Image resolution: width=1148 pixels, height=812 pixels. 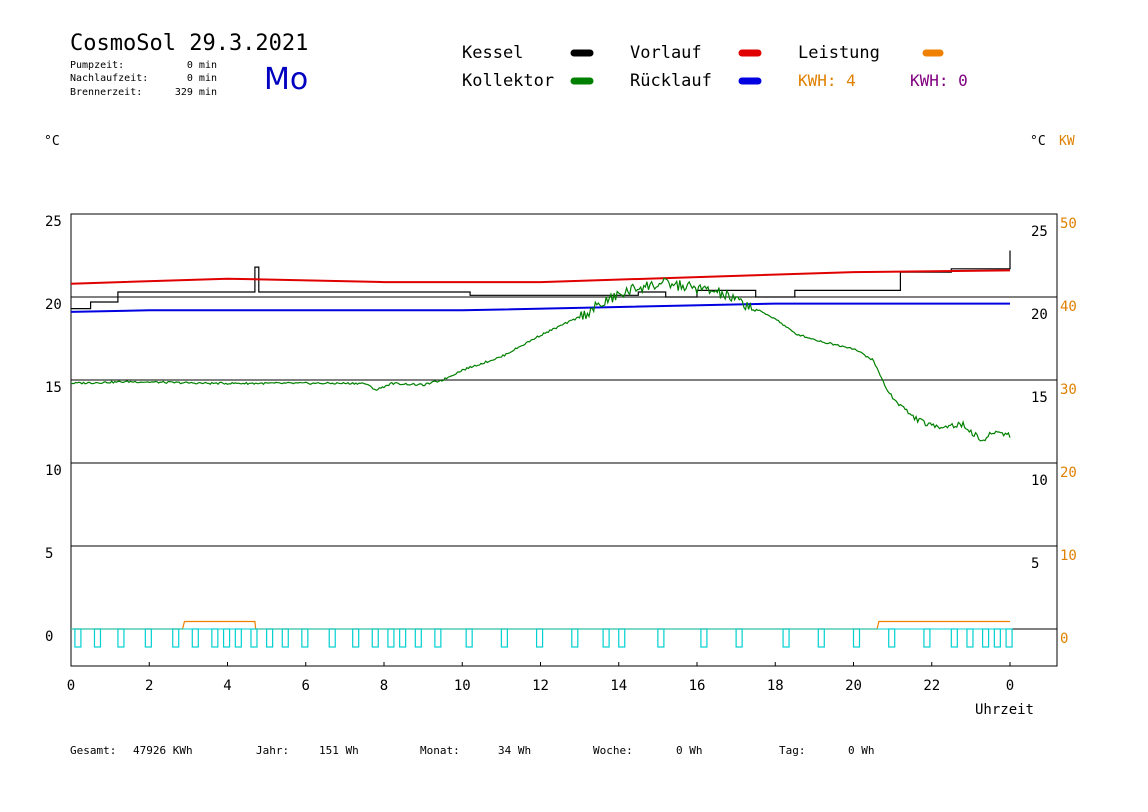 What do you see at coordinates (163, 750) in the screenshot?
I see `footer-value: 47926 KWh` at bounding box center [163, 750].